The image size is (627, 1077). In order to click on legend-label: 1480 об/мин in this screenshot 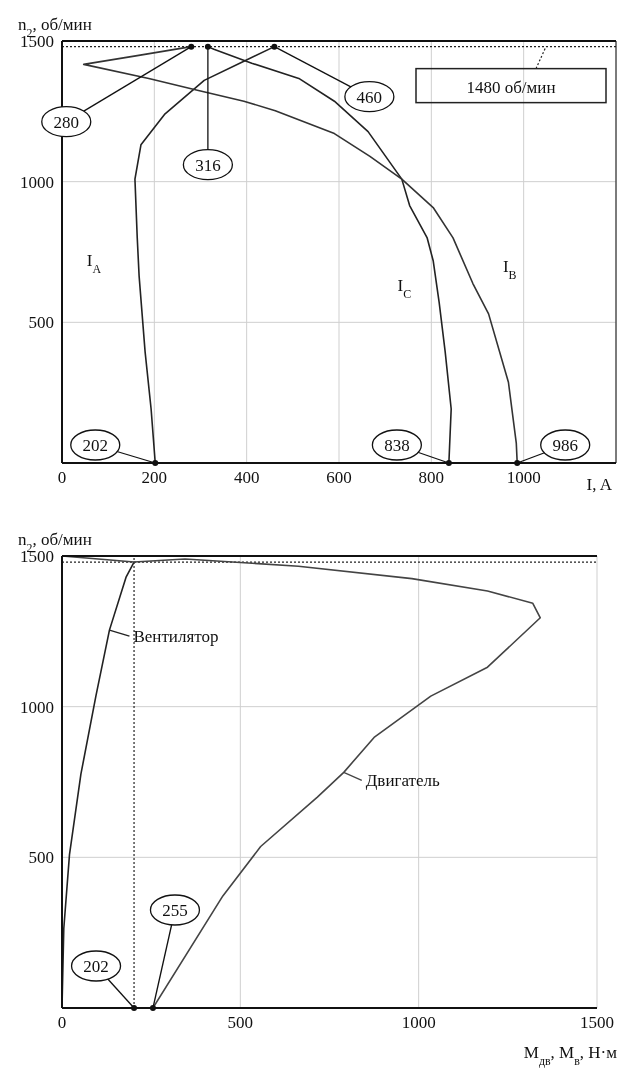, I will do `click(511, 87)`.